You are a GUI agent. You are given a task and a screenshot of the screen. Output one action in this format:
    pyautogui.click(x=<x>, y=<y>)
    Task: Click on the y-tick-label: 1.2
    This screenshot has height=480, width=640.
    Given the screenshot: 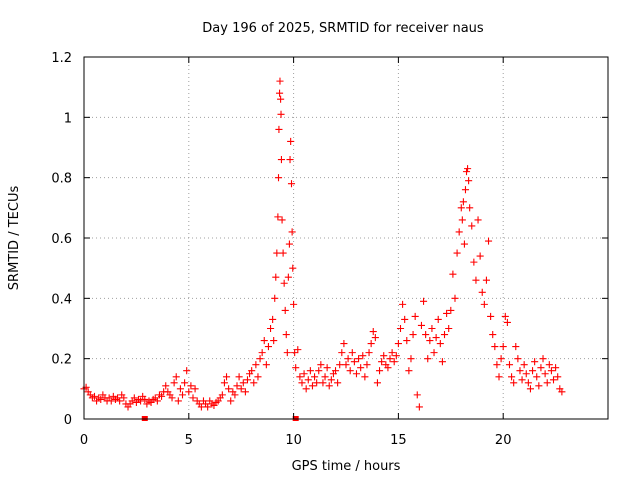 What is the action you would take?
    pyautogui.click(x=61, y=58)
    